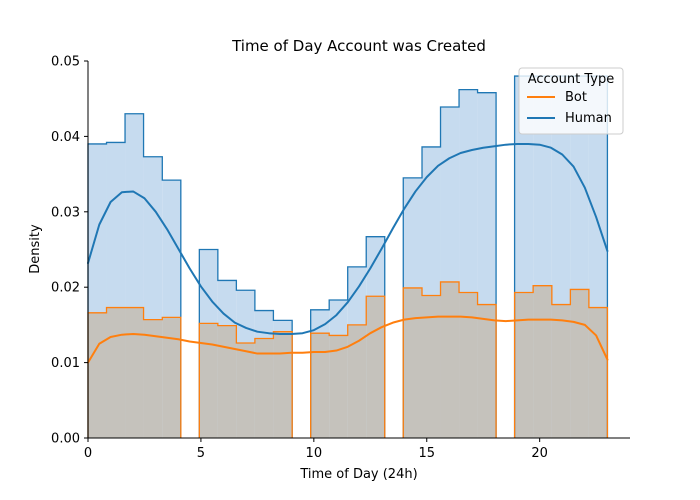 This screenshot has height=500, width=700. Describe the element at coordinates (426, 453) in the screenshot. I see `x-tick-label: 15` at that location.